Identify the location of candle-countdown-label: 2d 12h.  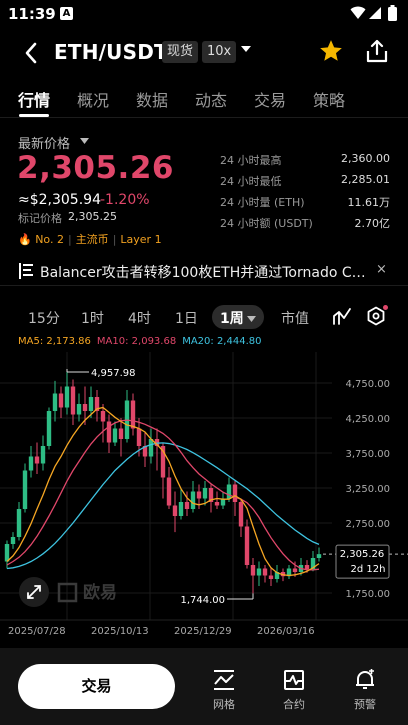
(368, 569).